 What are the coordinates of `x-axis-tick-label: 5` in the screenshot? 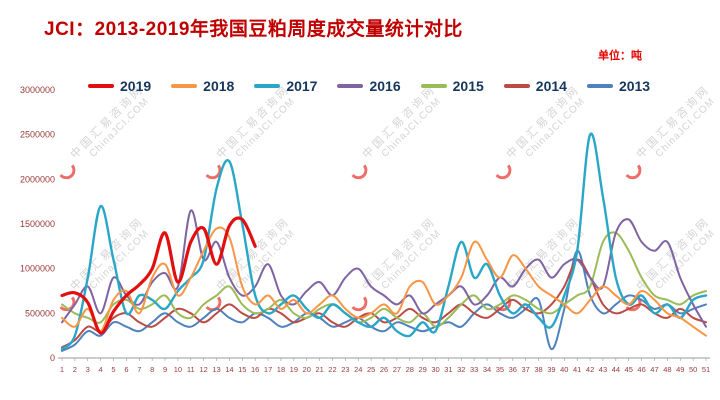 It's located at (113, 369).